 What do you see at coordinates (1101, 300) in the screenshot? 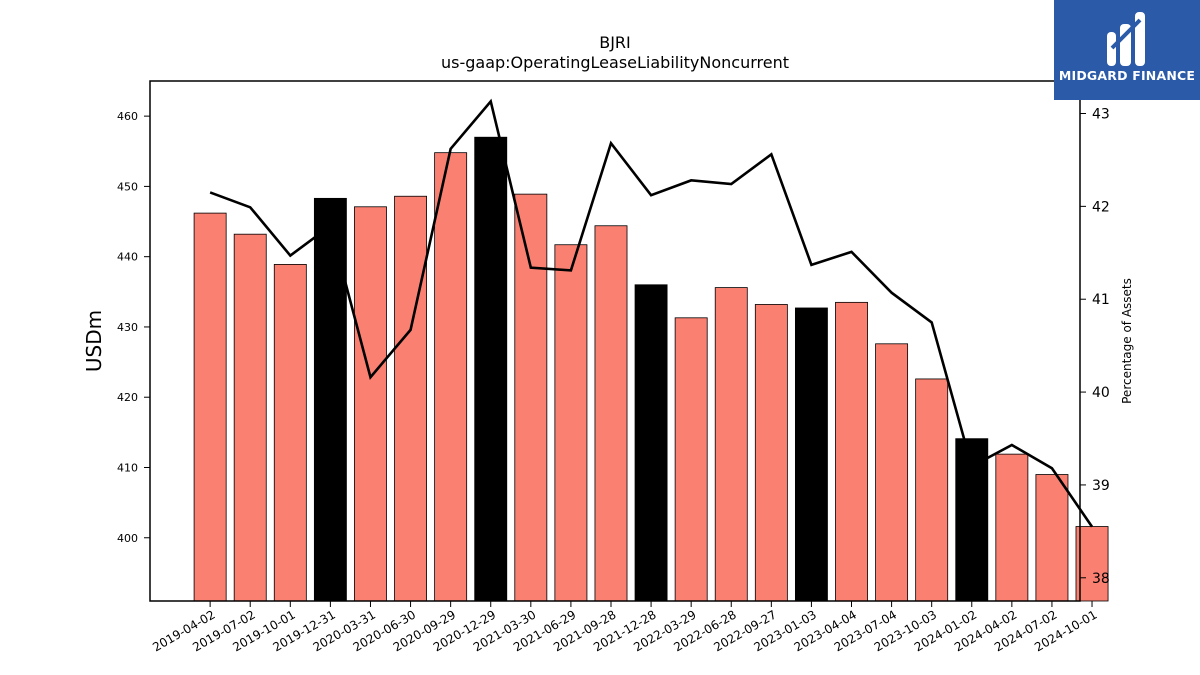
I see `y2-tick-label: 41` at bounding box center [1101, 300].